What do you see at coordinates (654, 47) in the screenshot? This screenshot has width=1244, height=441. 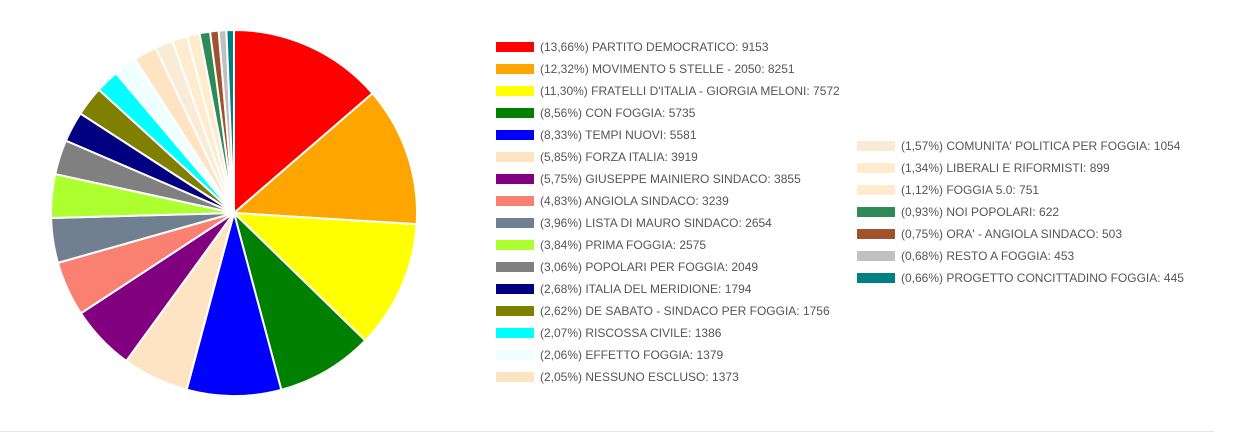 I see `legend-label: (13,66%) PARTITO DEMOCRATICO: 9153` at bounding box center [654, 47].